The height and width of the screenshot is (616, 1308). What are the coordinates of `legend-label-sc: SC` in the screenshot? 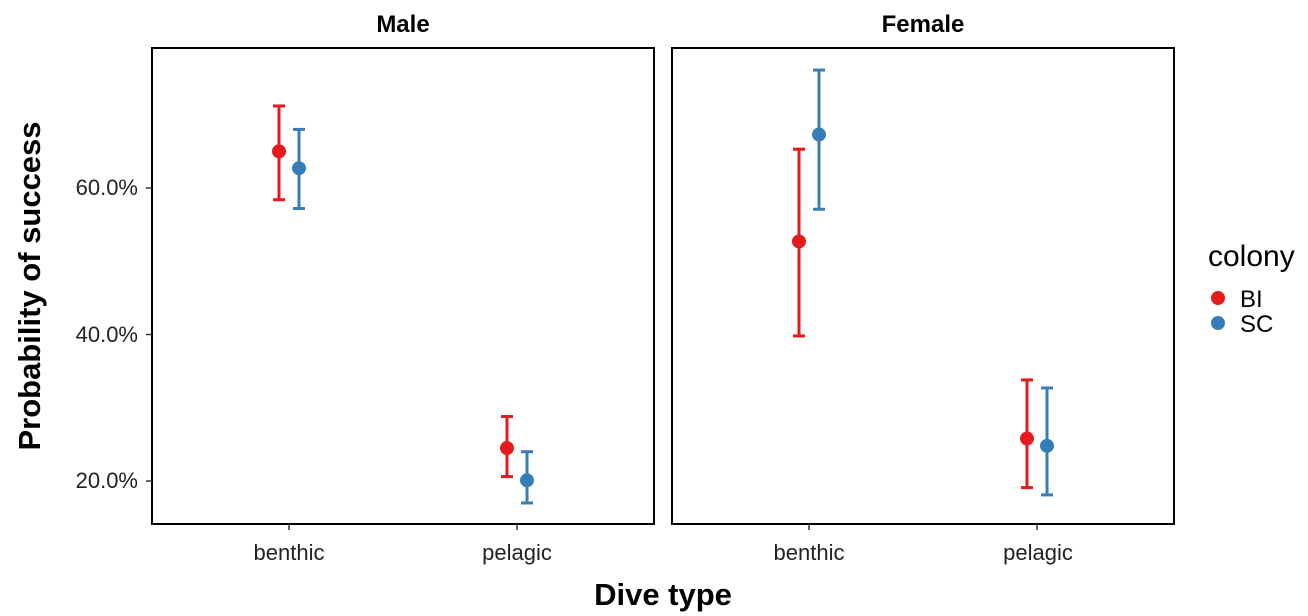 It's located at (1256, 324).